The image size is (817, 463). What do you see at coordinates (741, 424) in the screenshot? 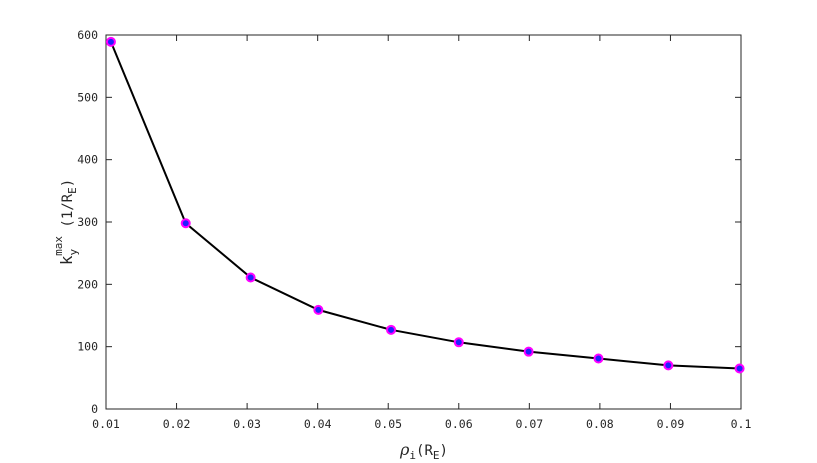
I see `x-tick-label: 0.1` at bounding box center [741, 424].